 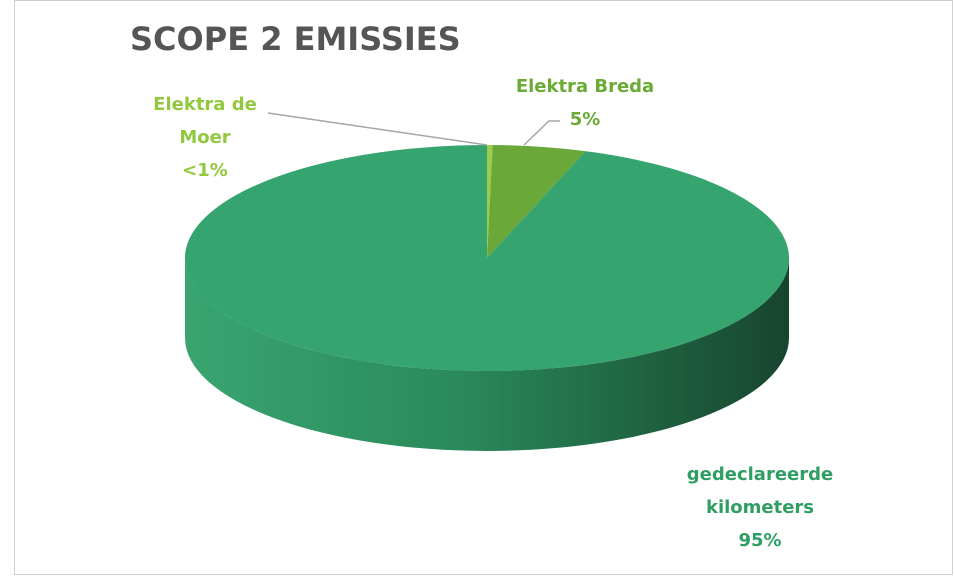 I want to click on slice-label: gedeclareerde kilometers 95%, so click(x=760, y=507).